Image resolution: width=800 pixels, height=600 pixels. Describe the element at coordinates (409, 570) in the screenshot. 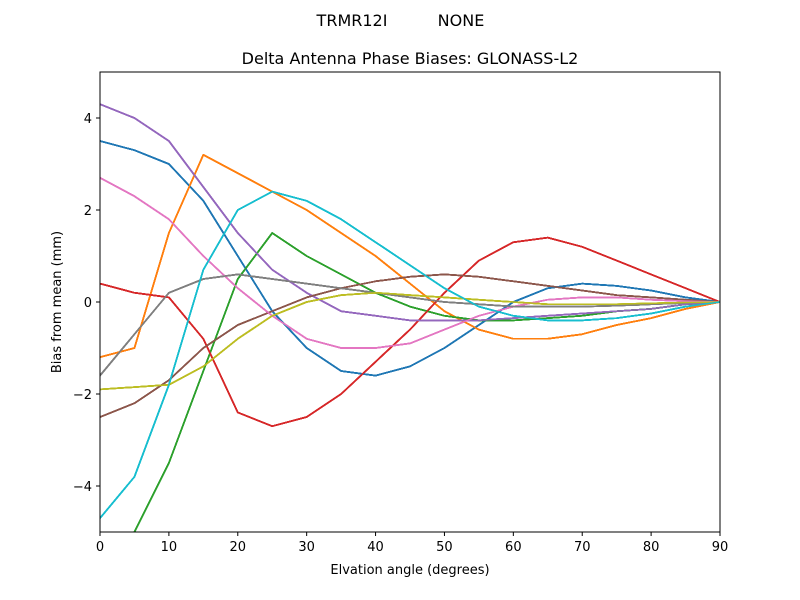

I see `x-axis-label: Elvation angle (degrees)` at that location.